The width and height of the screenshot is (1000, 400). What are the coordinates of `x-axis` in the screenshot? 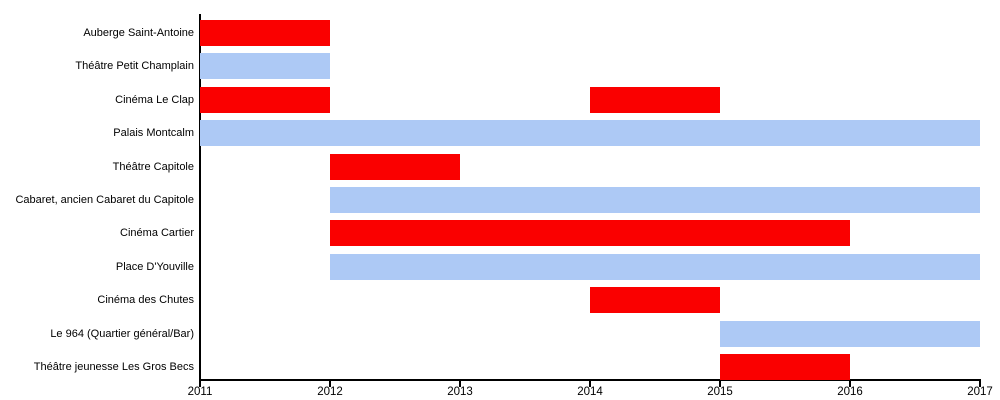 It's located at (590, 380).